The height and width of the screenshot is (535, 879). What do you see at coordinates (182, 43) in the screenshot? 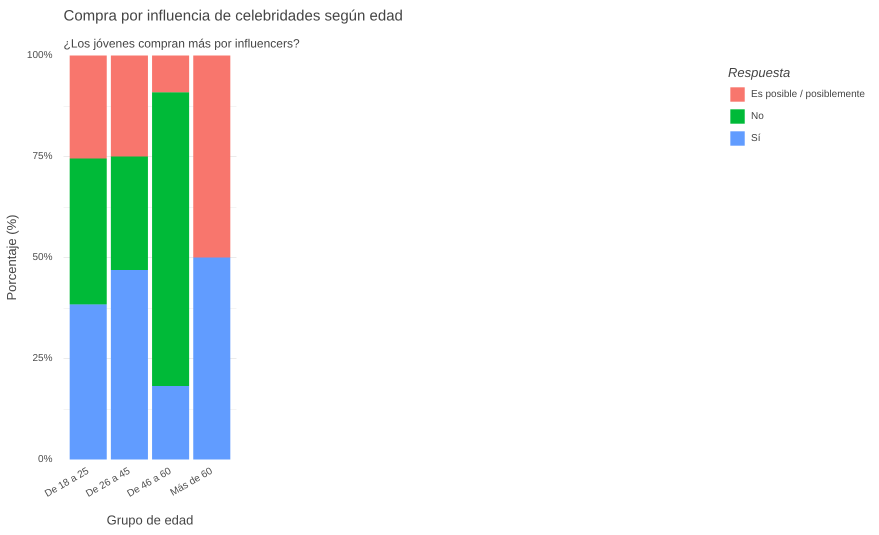
I see `chart-subtitle: ¿Los jóvenes compran más por influencers?` at bounding box center [182, 43].